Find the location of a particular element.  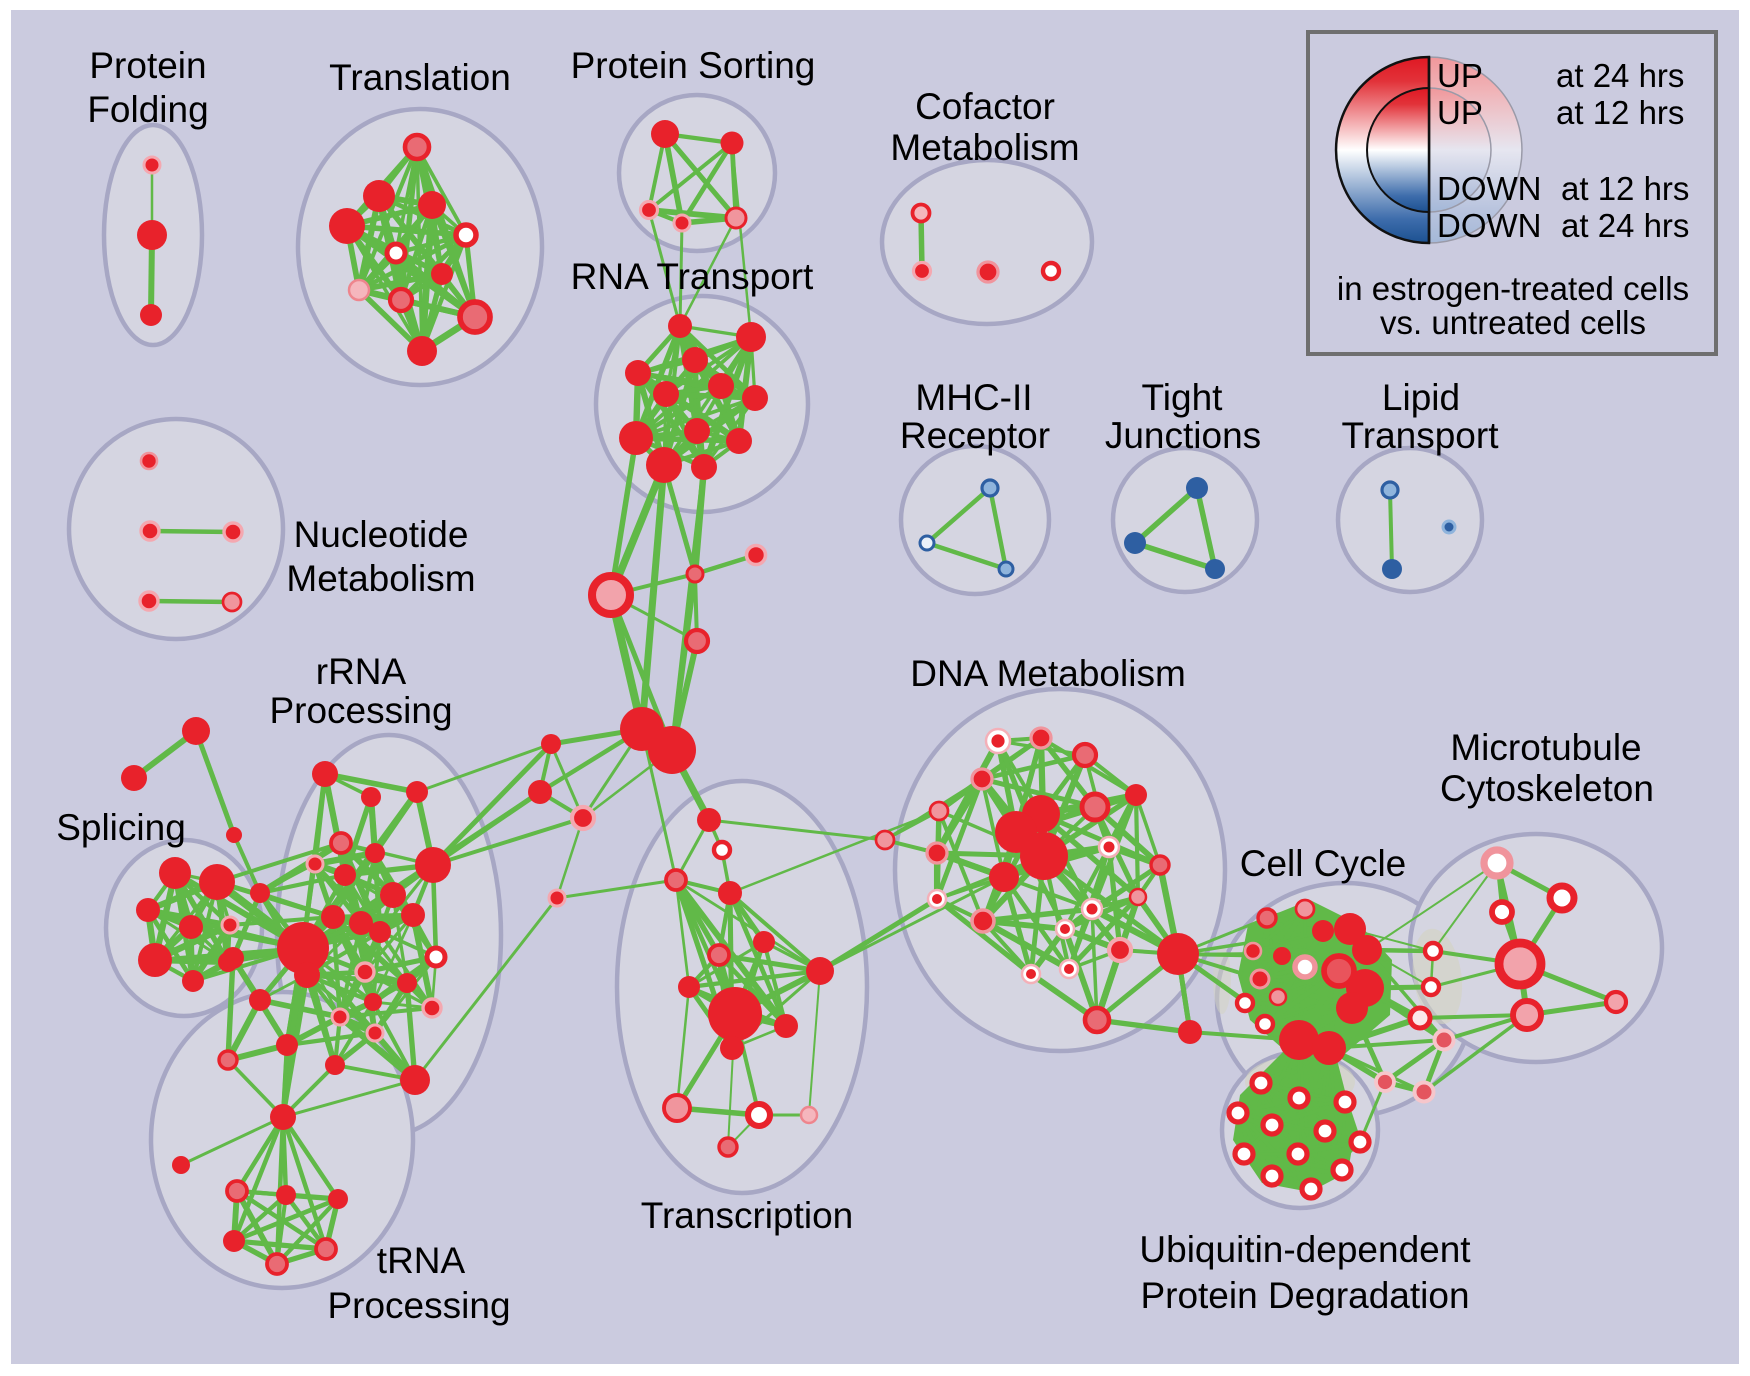

svg-text: Splicing is located at coordinates (121, 827).